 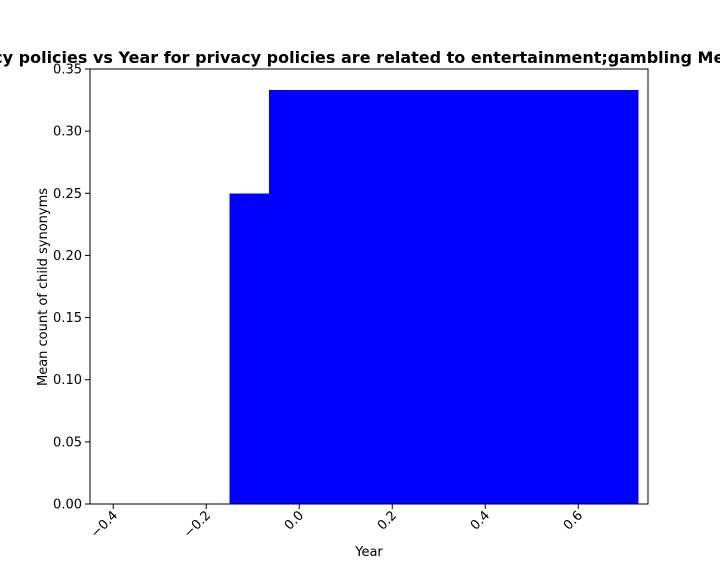 I want to click on y-tick-label-3: 0.15, so click(x=67, y=318).